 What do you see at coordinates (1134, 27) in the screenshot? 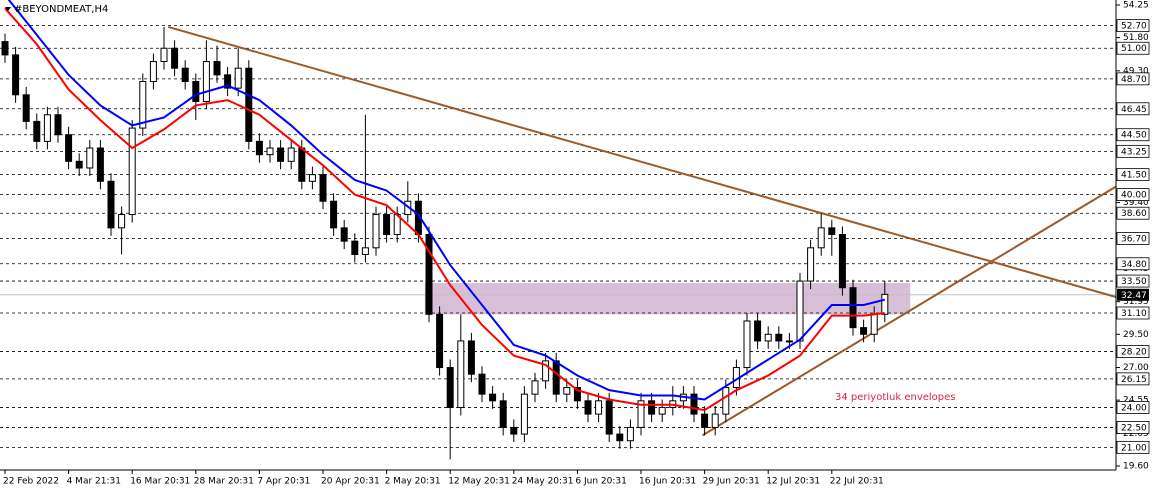
I see `level-label: 52.70` at bounding box center [1134, 27].